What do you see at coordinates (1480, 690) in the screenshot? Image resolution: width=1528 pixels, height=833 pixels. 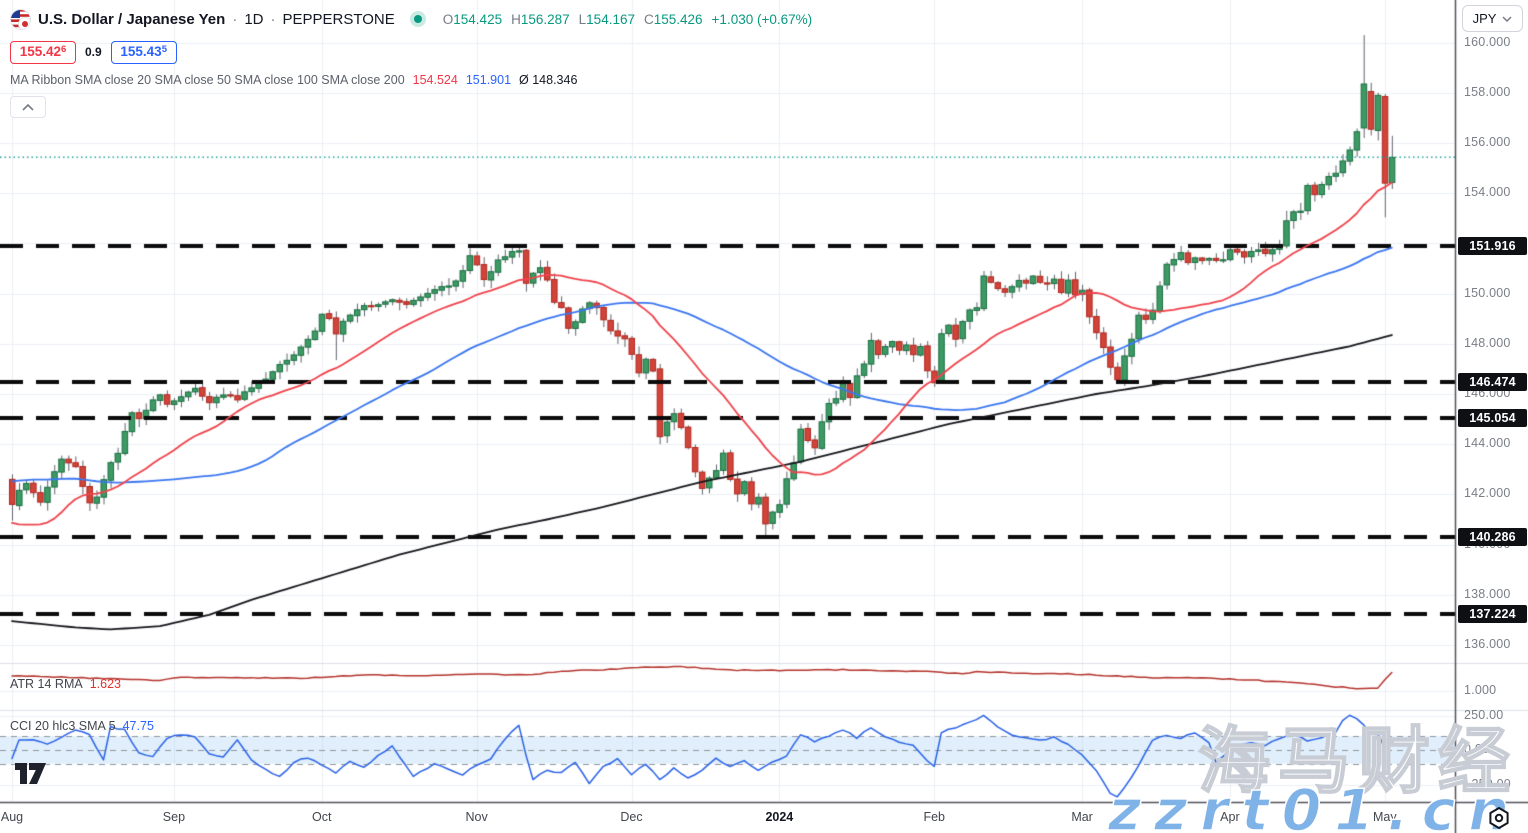 I see `atr-axis-label: 1.000` at bounding box center [1480, 690].